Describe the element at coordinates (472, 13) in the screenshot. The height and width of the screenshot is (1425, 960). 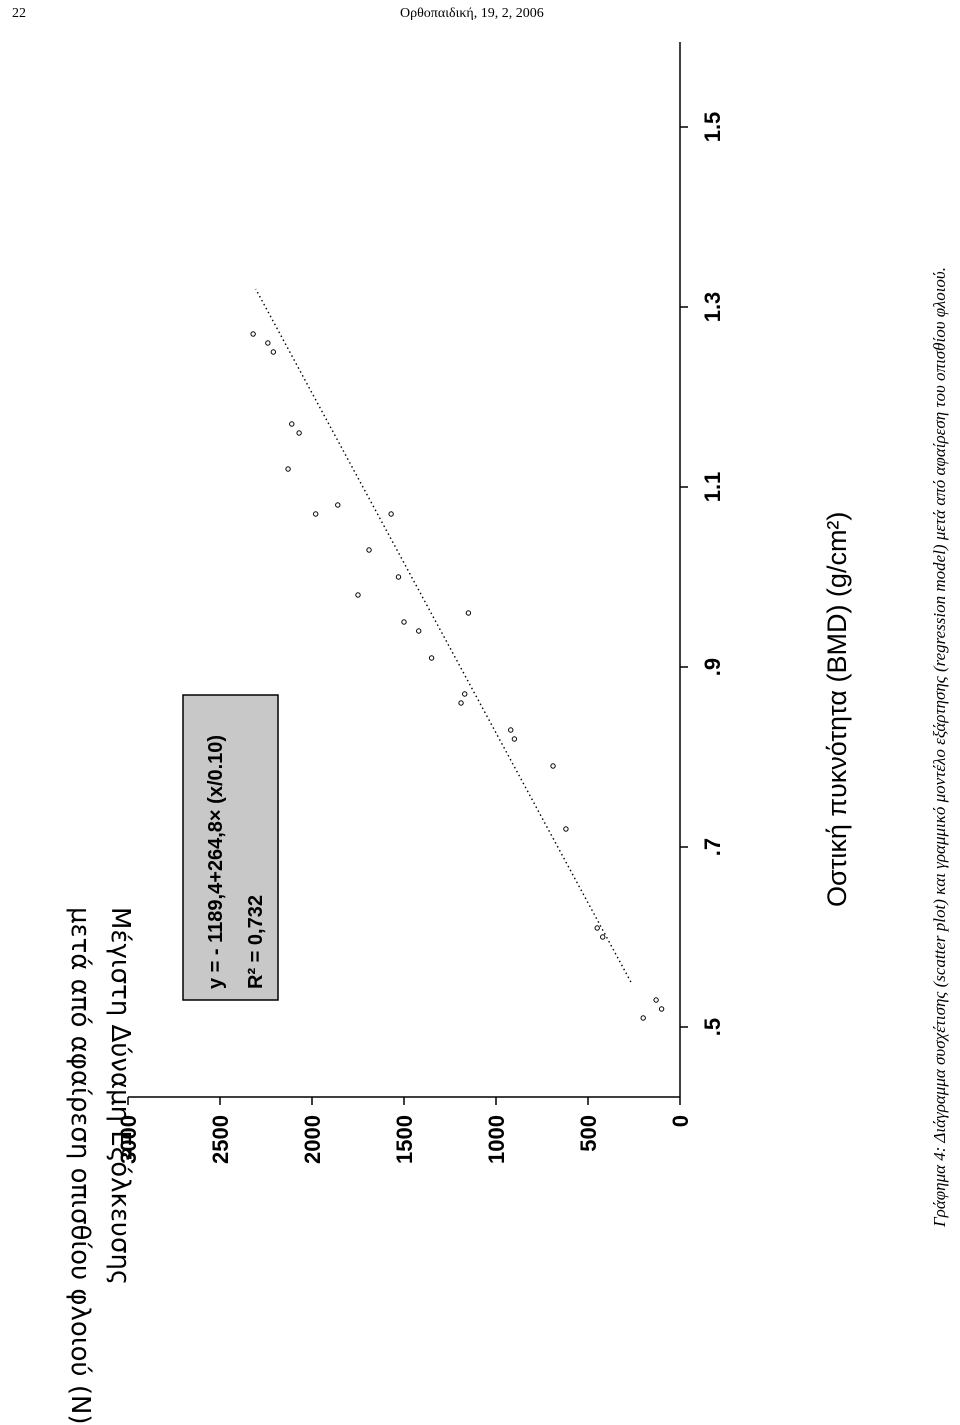
I see `journal-citation: Ορθοπαιδική, 19, 2, 2006` at that location.